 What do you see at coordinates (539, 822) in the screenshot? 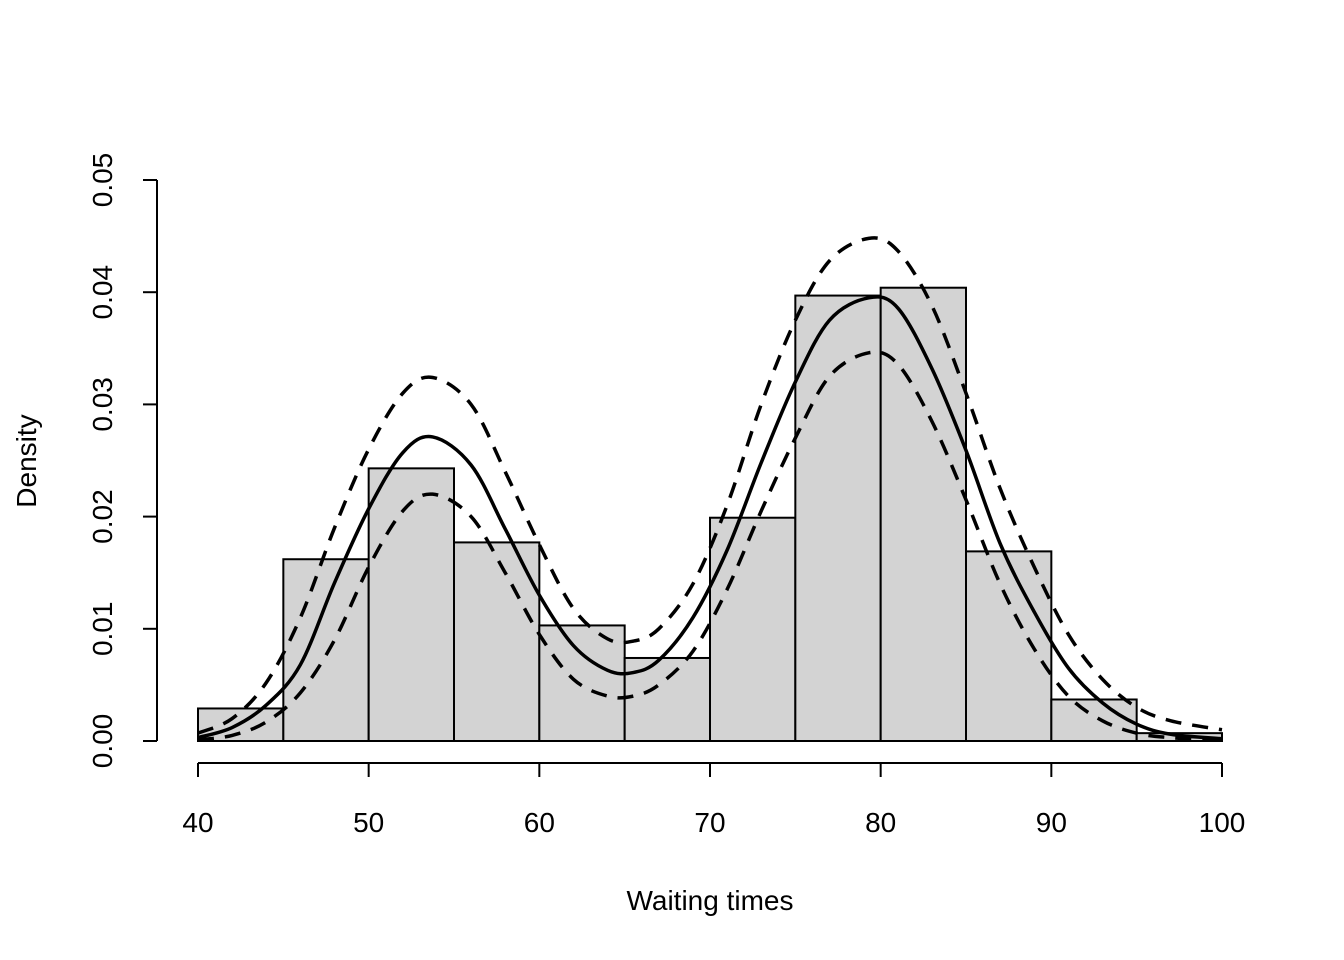
I see `x-tick-label: 60` at bounding box center [539, 822].